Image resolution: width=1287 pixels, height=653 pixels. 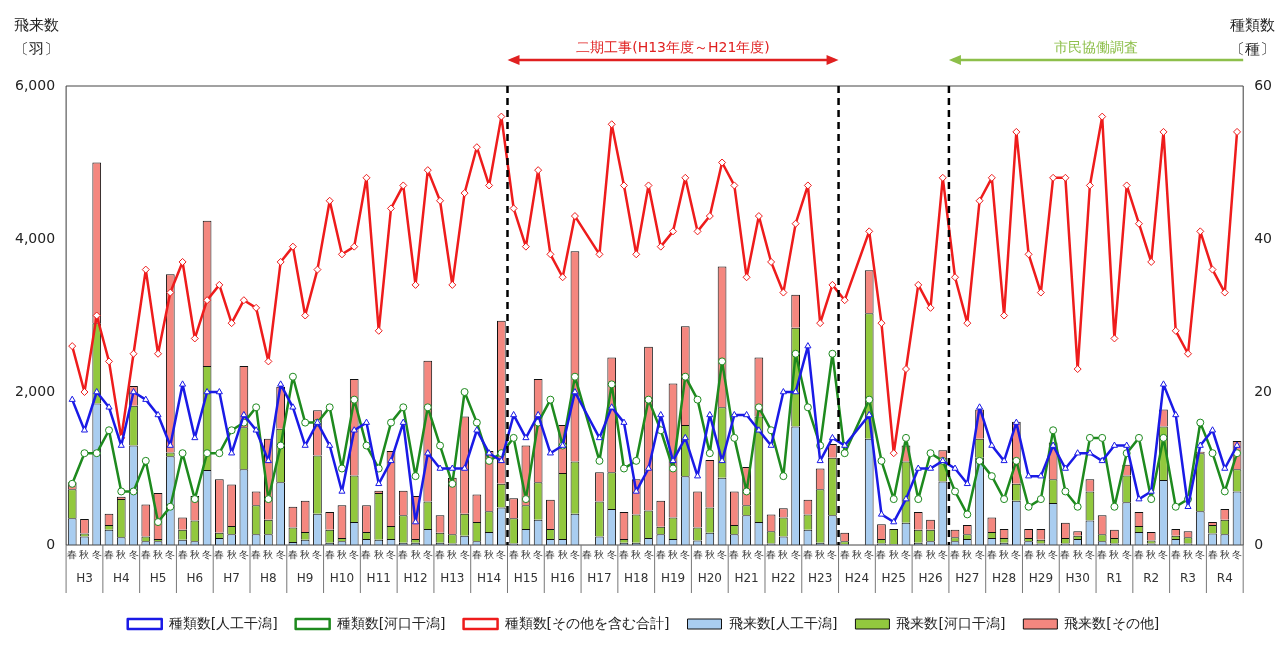 What do you see at coordinates (35, 390) in the screenshot?
I see `y-tick-label: 2,000` at bounding box center [35, 390].